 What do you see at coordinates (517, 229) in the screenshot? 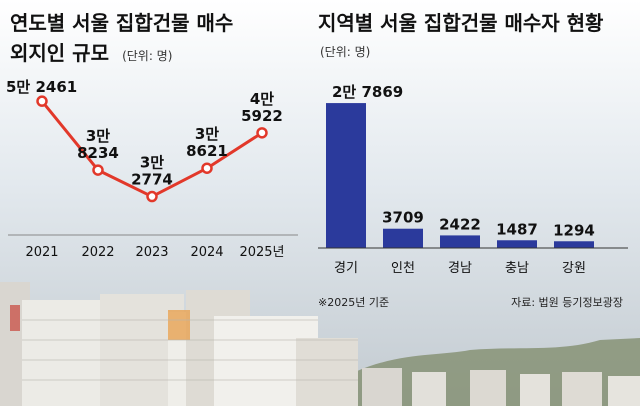
I see `bar-value-label: 1487` at bounding box center [517, 229].